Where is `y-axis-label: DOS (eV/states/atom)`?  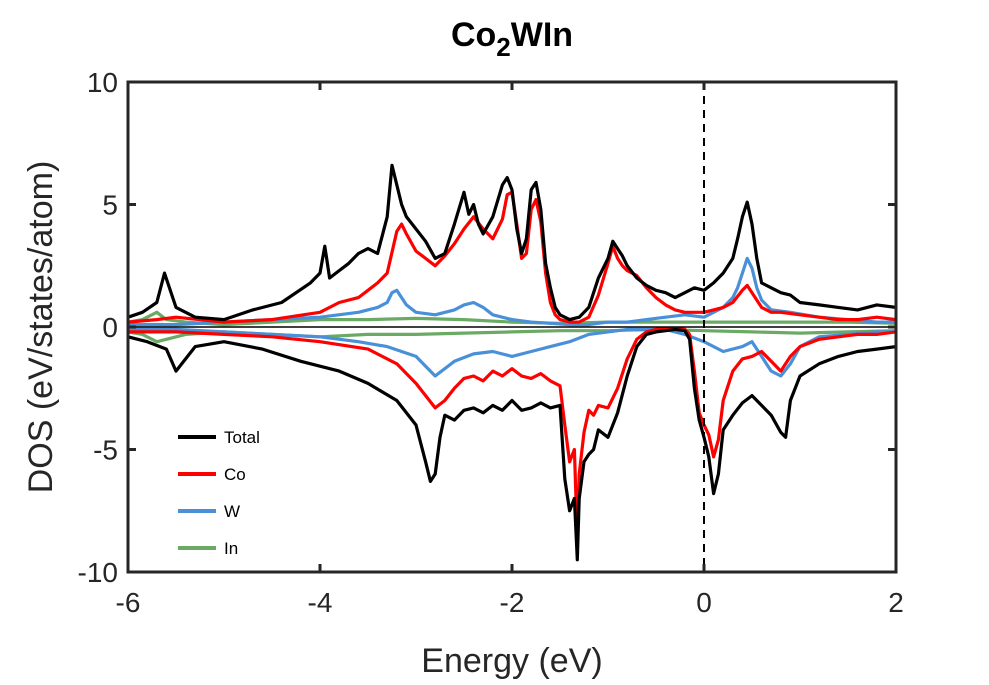
y-axis-label: DOS (eV/states/atom) is located at coordinates (41, 327).